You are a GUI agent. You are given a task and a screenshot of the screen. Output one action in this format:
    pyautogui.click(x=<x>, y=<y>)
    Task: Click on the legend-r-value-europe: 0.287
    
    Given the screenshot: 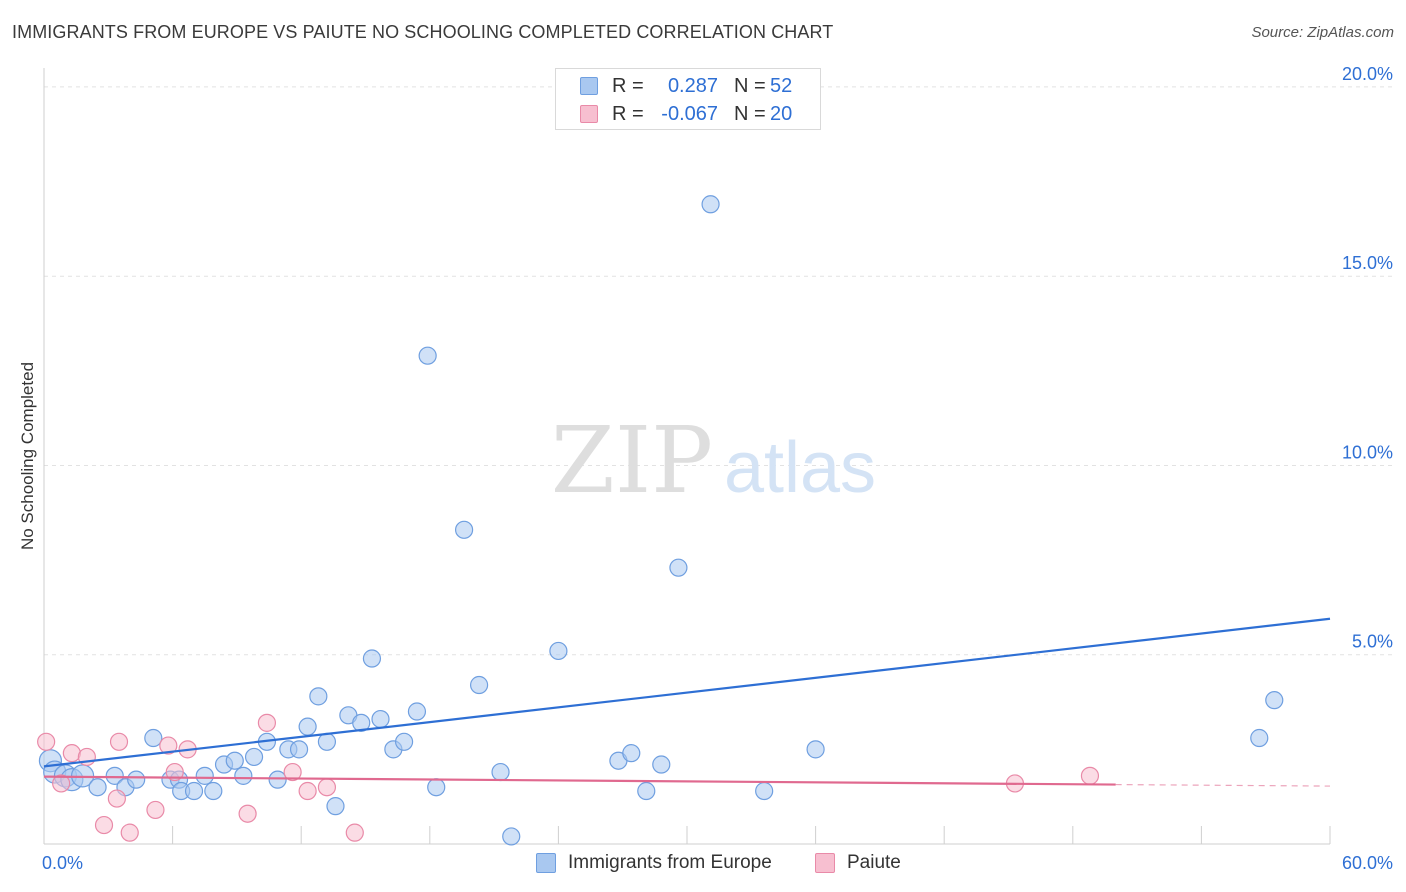 What is the action you would take?
    pyautogui.click(x=692, y=86)
    